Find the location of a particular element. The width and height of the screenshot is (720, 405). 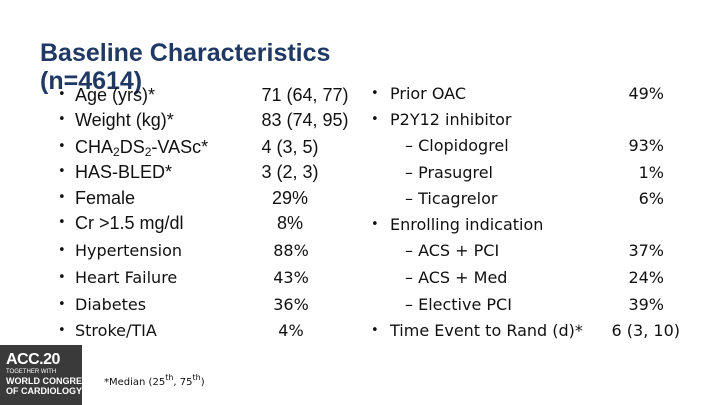

conference-logo-block is located at coordinates (41, 375).